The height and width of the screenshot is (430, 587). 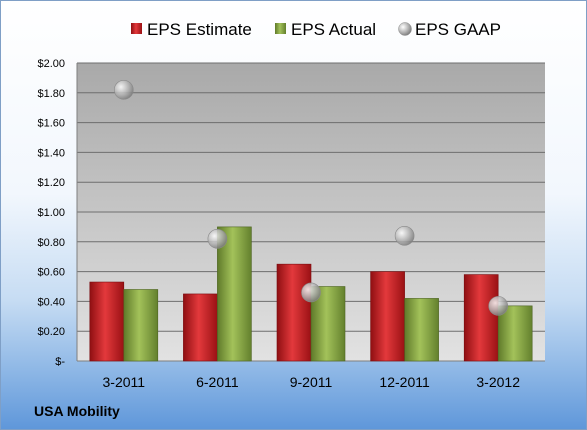 What do you see at coordinates (404, 382) in the screenshot?
I see `x-tick-label: 12-2011` at bounding box center [404, 382].